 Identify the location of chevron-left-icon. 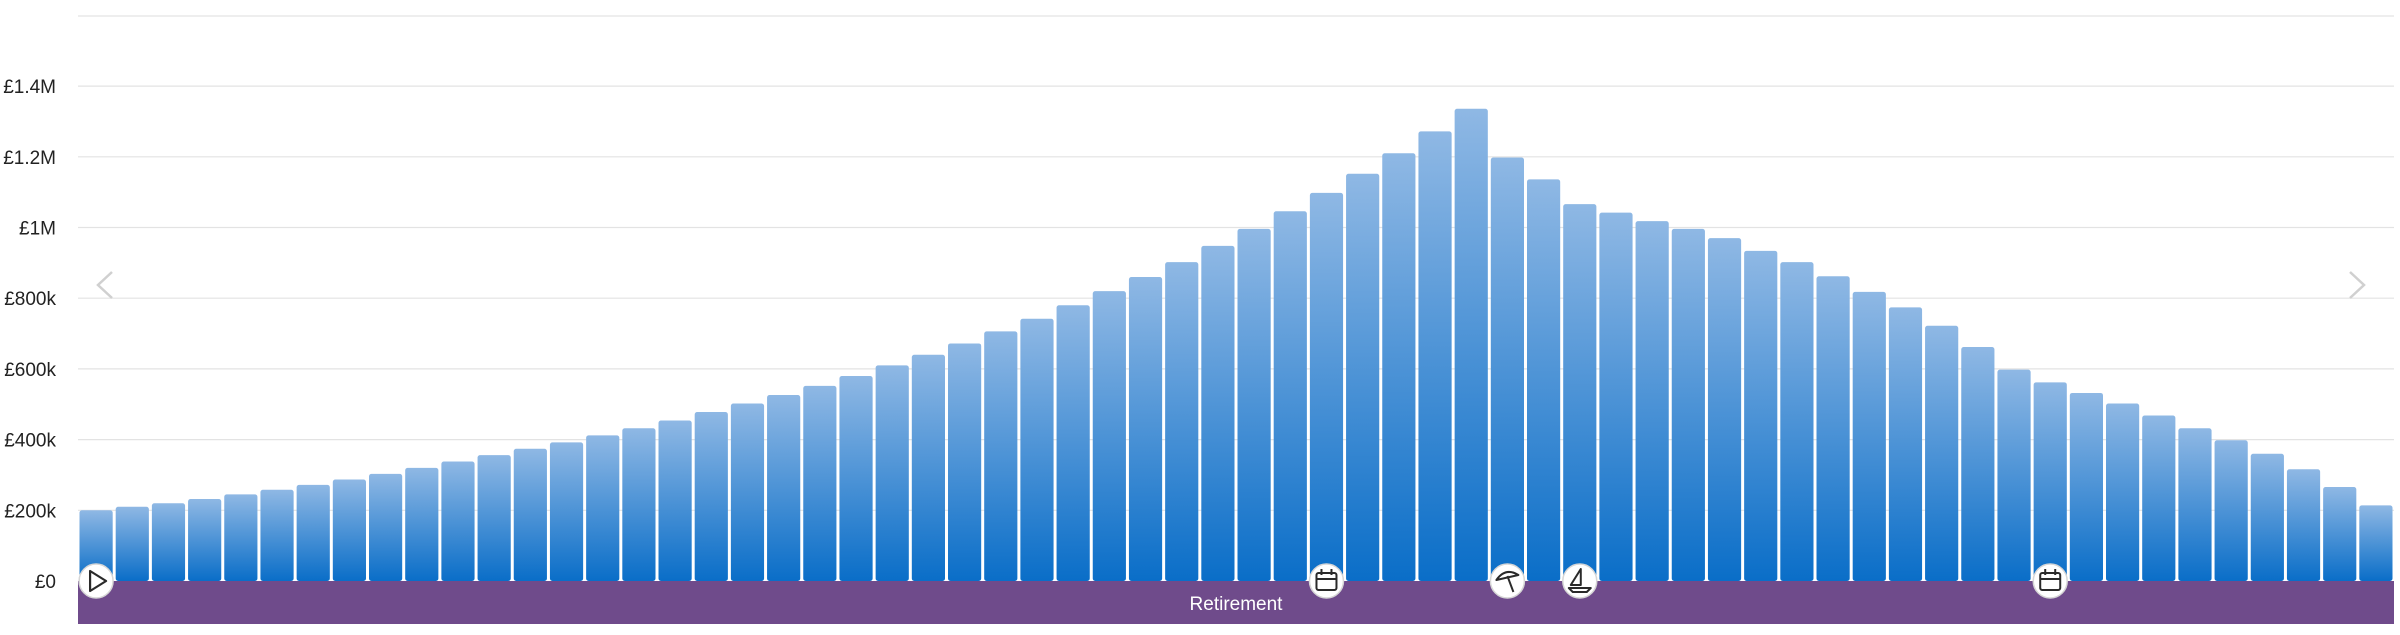
(104, 285).